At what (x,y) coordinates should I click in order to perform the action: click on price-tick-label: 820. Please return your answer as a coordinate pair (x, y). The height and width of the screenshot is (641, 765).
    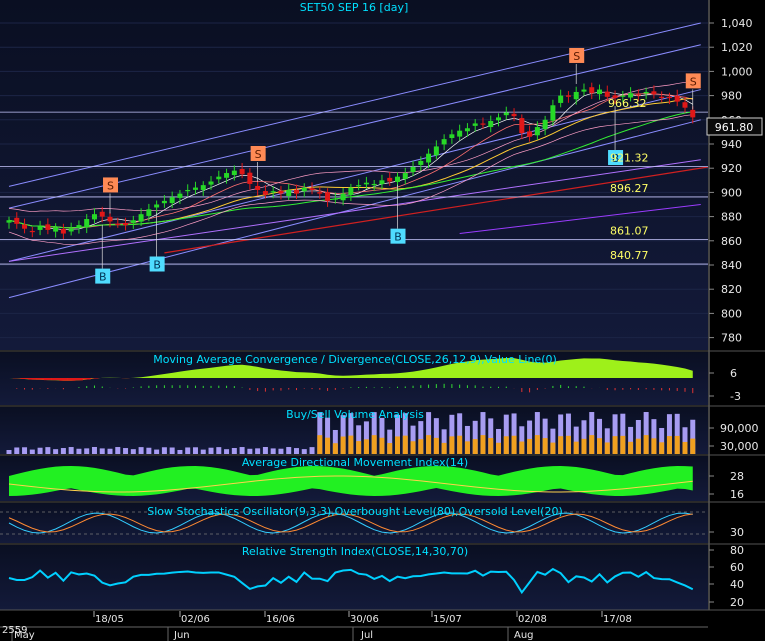
    Looking at the image, I should click on (731, 289).